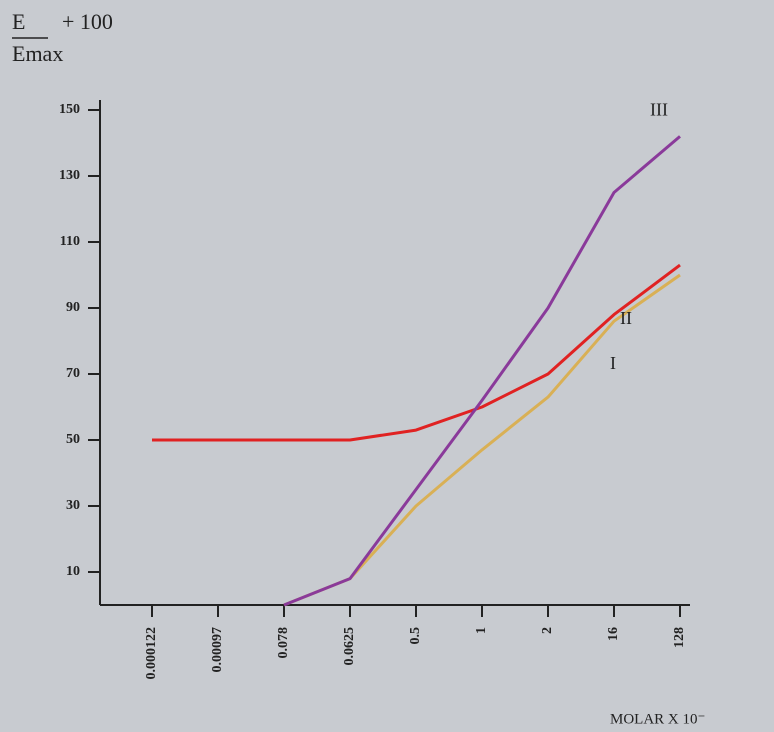 This screenshot has width=774, height=732. What do you see at coordinates (151, 653) in the screenshot?
I see `x-tick-label: 0.000122` at bounding box center [151, 653].